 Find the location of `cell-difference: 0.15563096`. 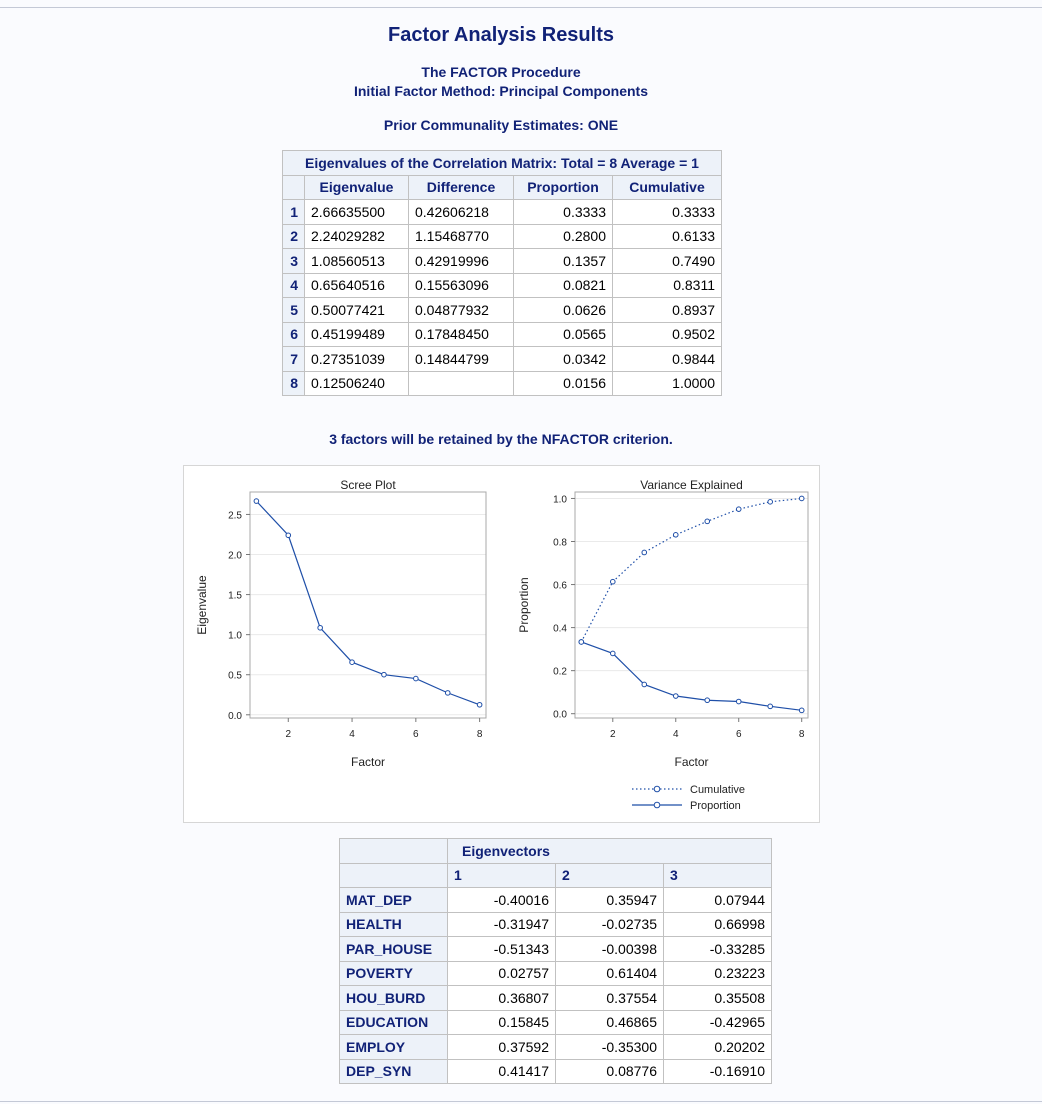

cell-difference: 0.15563096 is located at coordinates (461, 285).